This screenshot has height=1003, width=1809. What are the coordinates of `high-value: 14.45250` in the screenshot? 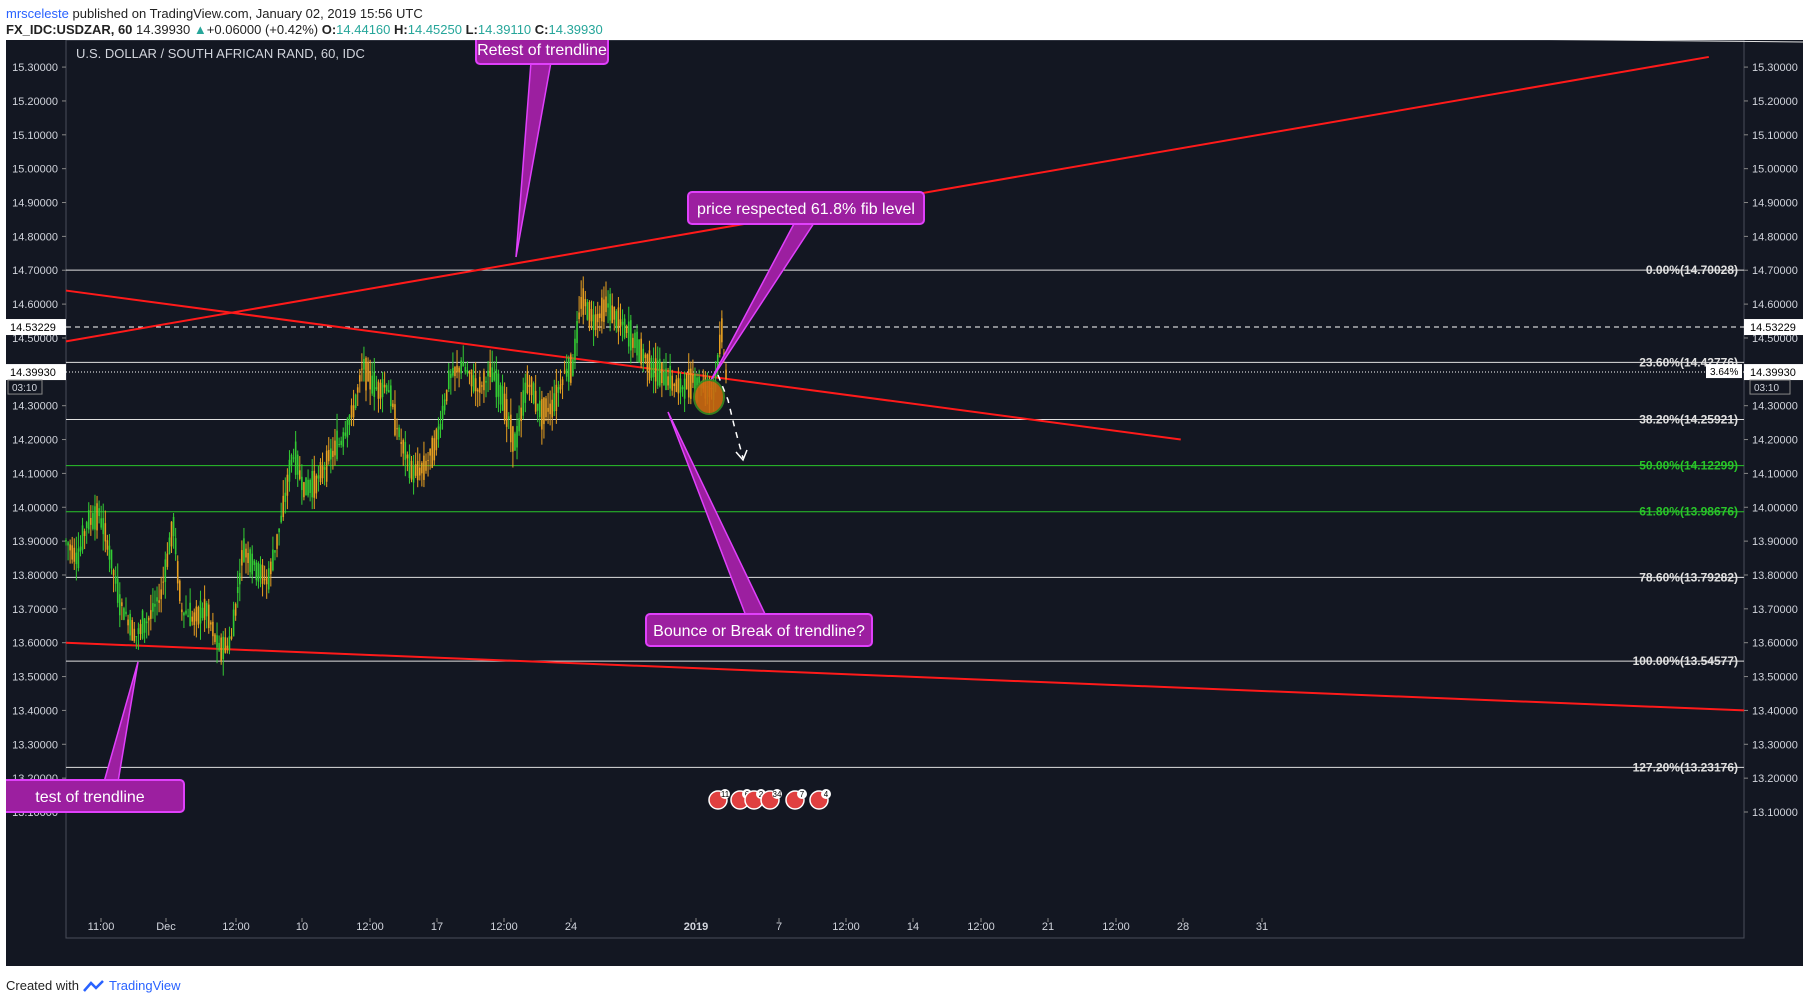 It's located at (434, 29).